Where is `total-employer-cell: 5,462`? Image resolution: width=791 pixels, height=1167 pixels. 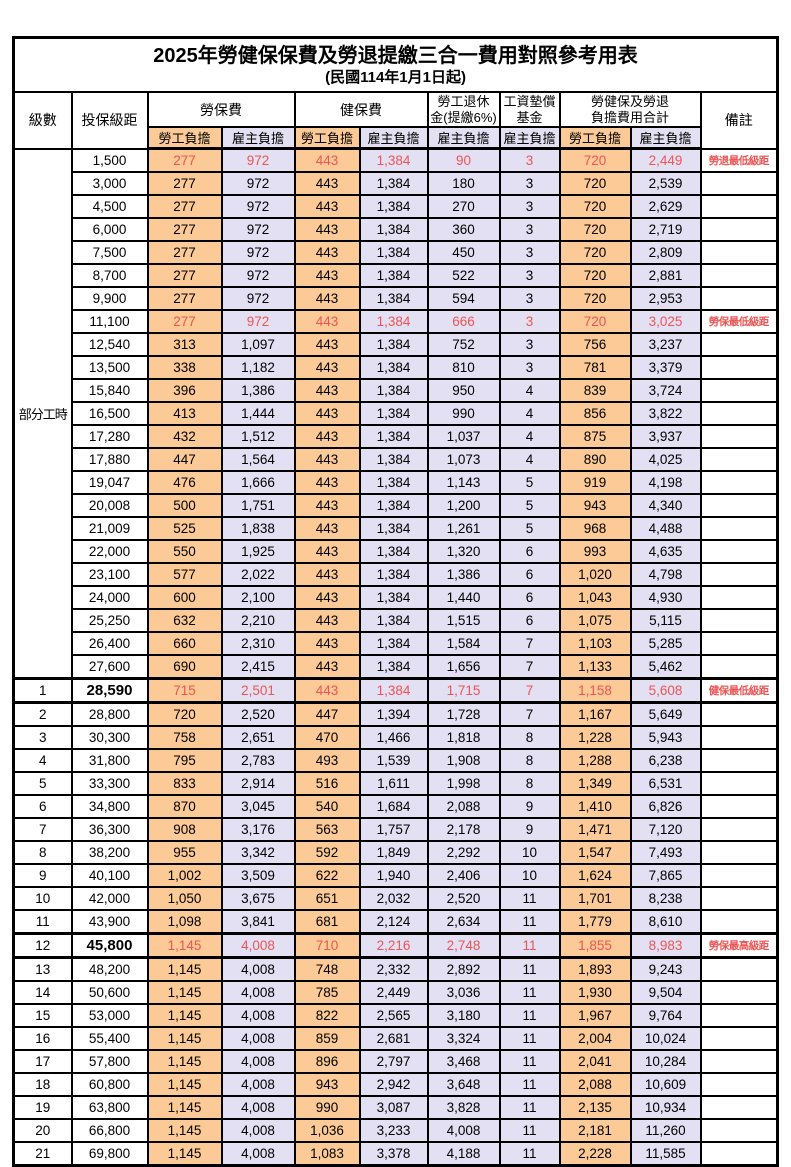
total-employer-cell: 5,462 is located at coordinates (665, 667).